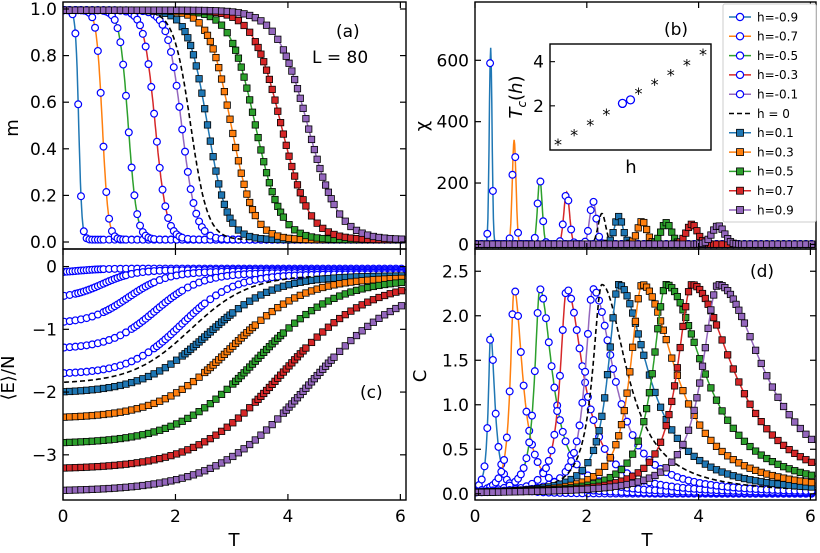 Image resolution: width=820 pixels, height=553 pixels. What do you see at coordinates (453, 123) in the screenshot?
I see `b-ytick-label: 400` at bounding box center [453, 123].